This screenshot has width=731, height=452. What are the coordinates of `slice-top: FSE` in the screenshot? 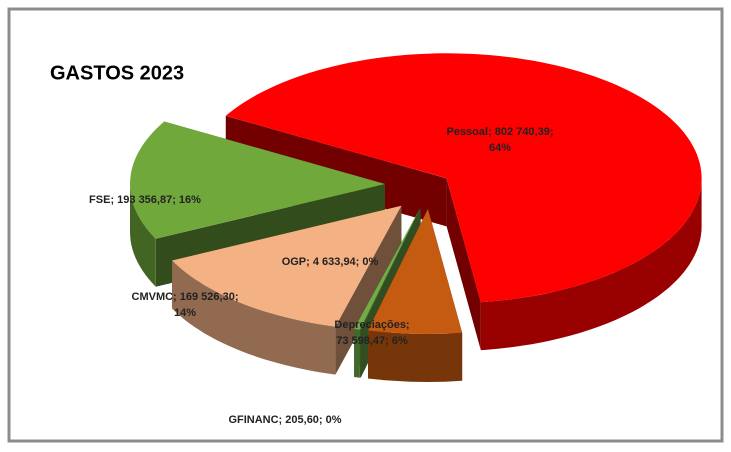 It's located at (257, 180).